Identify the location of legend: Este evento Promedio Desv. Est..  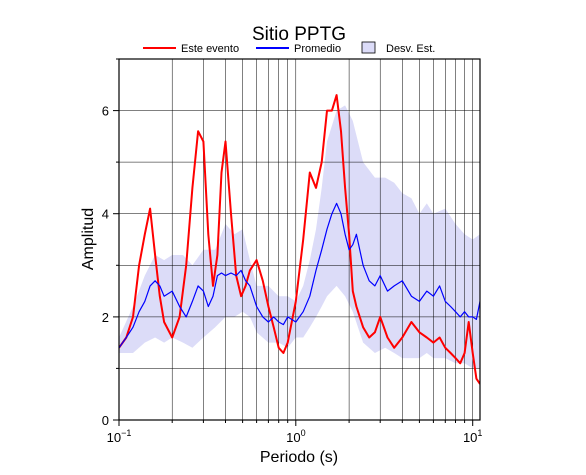
(289, 48).